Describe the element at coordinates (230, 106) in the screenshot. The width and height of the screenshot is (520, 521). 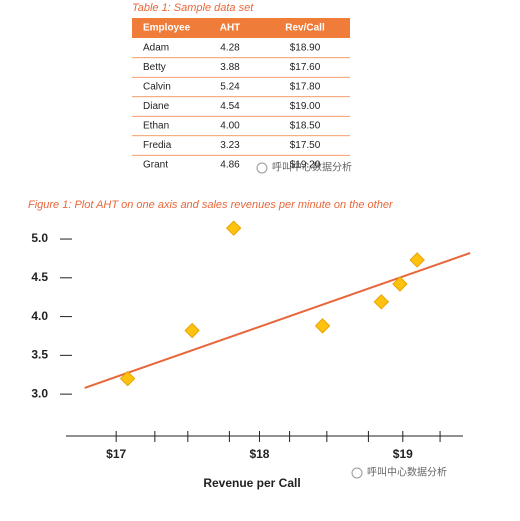
I see `table-cell: 4.54` at that location.